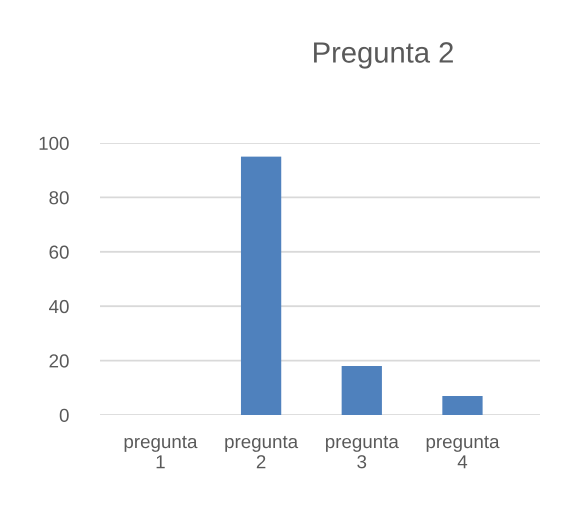 This screenshot has width=565, height=511. What do you see at coordinates (59, 197) in the screenshot?
I see `y-tick-label: 80` at bounding box center [59, 197].